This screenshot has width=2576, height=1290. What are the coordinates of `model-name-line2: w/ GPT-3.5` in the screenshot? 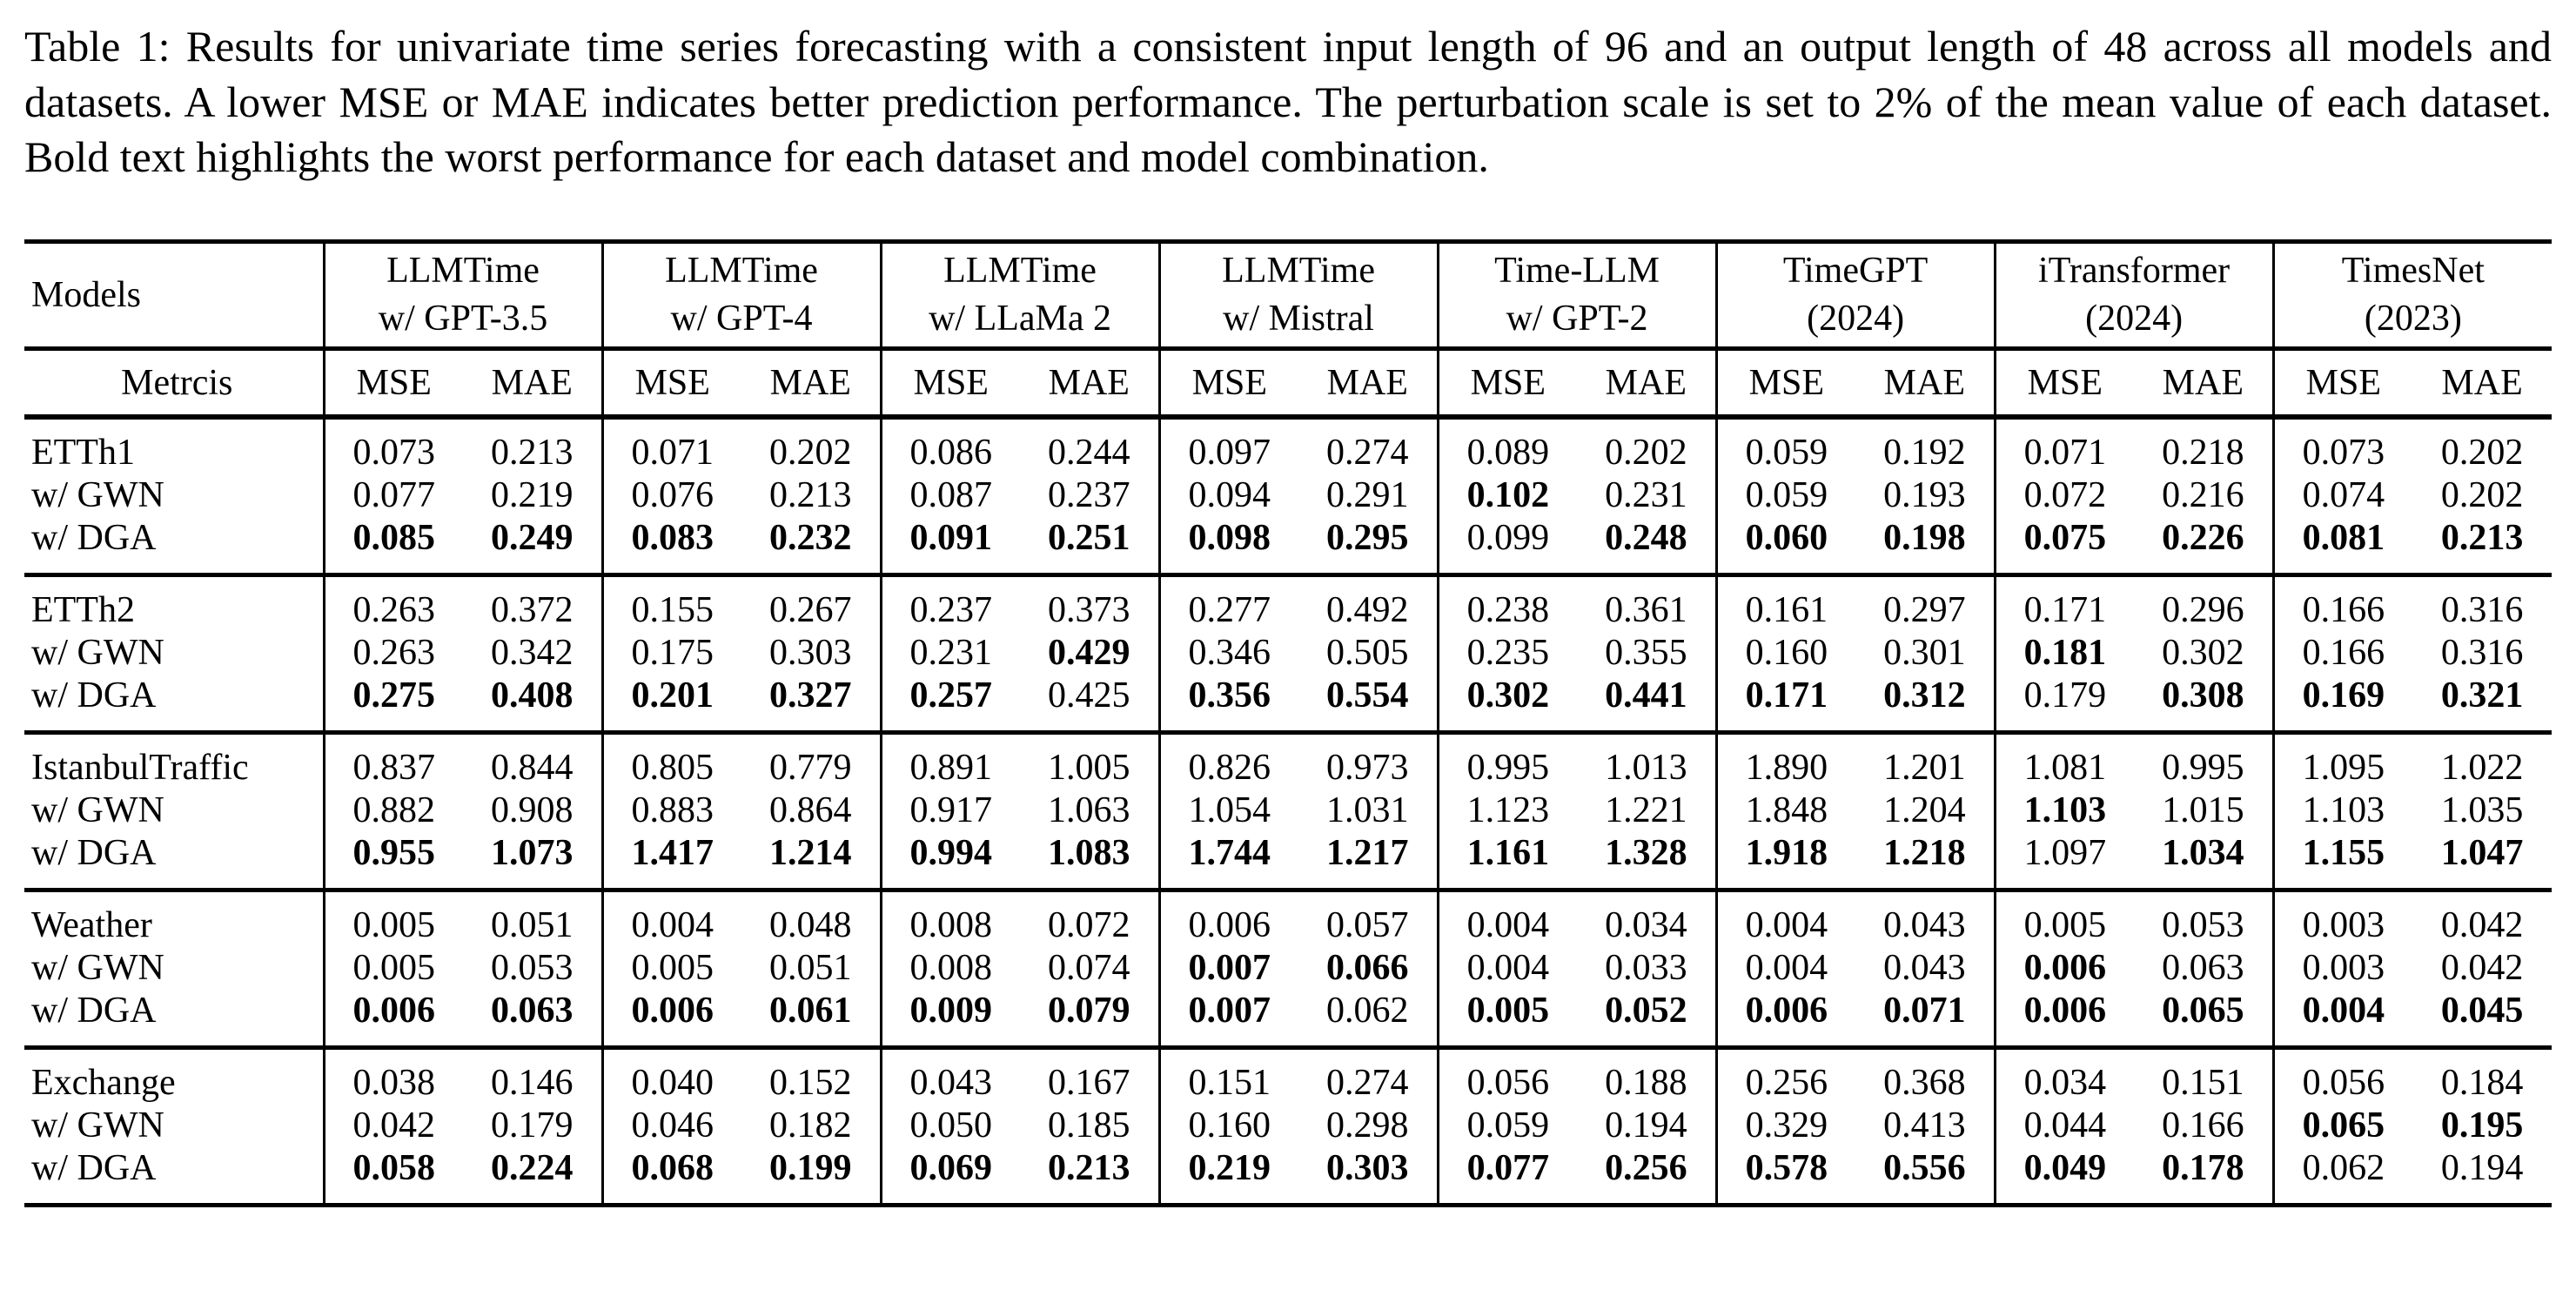 It's located at (463, 318).